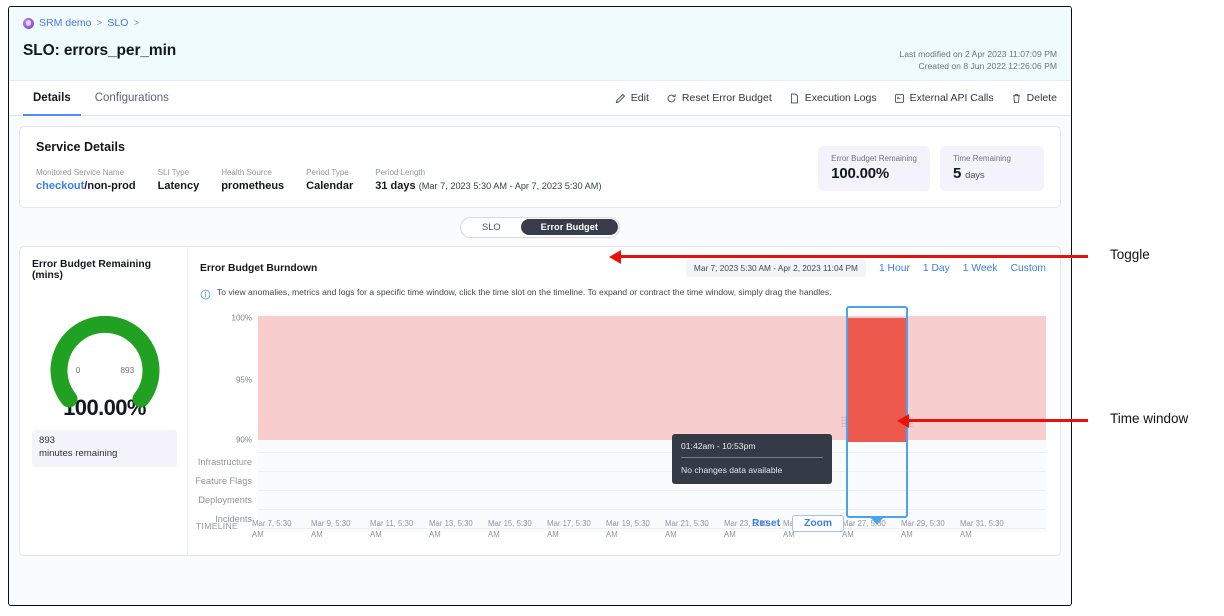 This screenshot has height=616, width=1224. I want to click on row-label-feature-flags: Feature Flags, so click(223, 481).